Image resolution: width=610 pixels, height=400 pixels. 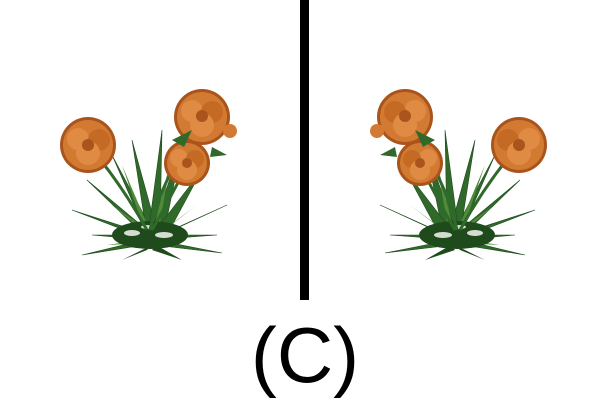 I want to click on marigold-plant-icon-mirrored, so click(x=458, y=174).